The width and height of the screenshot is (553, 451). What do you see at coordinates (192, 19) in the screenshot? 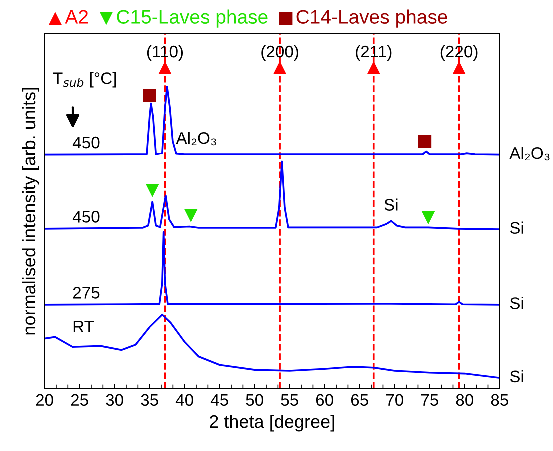
I see `legend-label: C15-Laves phase` at bounding box center [192, 19].